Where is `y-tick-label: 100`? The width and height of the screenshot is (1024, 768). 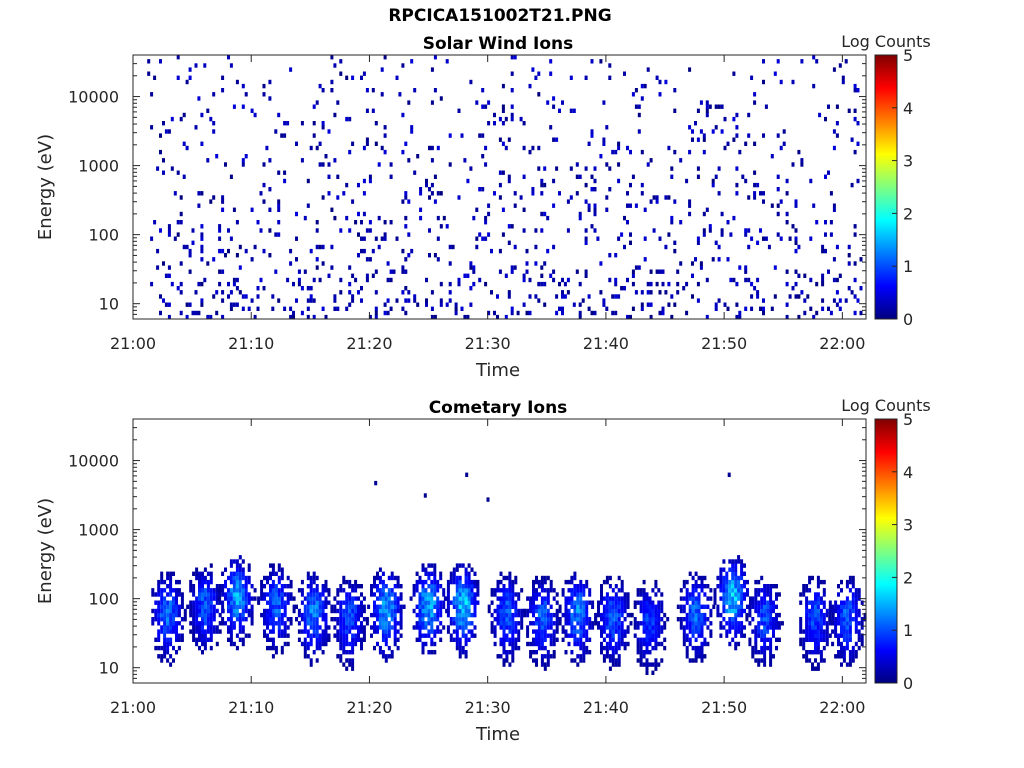 y-tick-label: 100 is located at coordinates (103, 235).